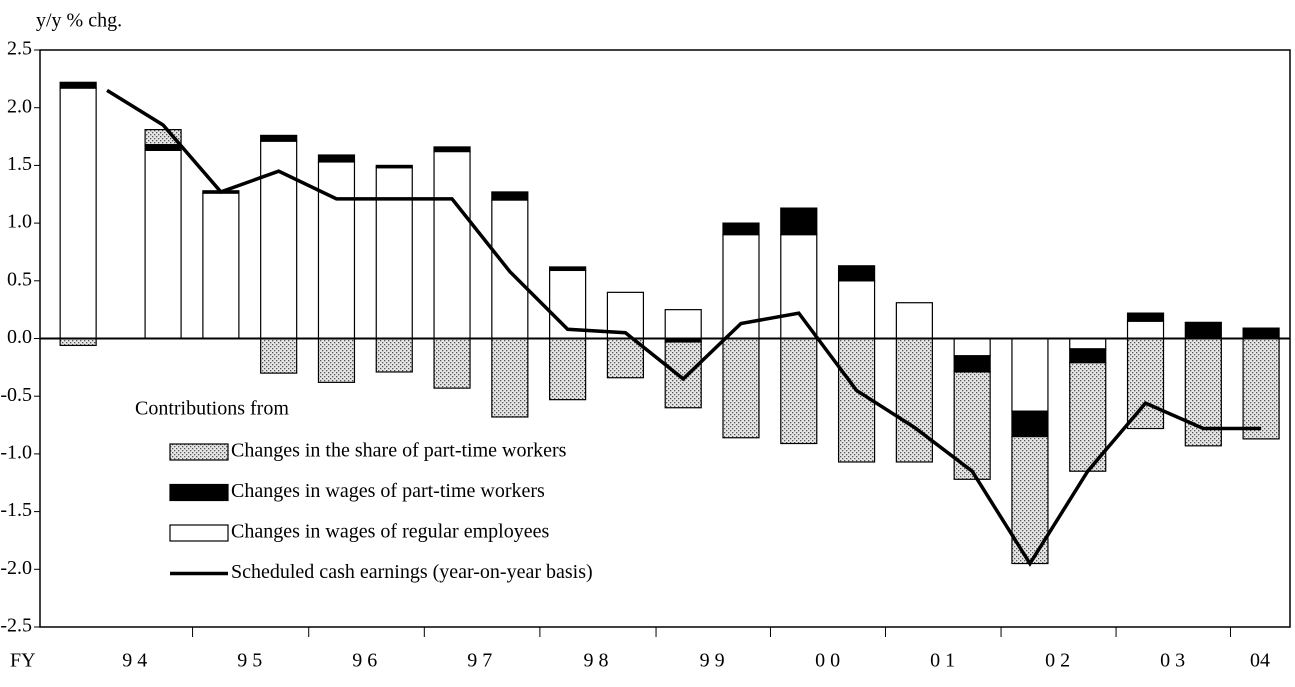 The image size is (1295, 687). Describe the element at coordinates (16, 568) in the screenshot. I see `y-tick-label: -2.0` at that location.